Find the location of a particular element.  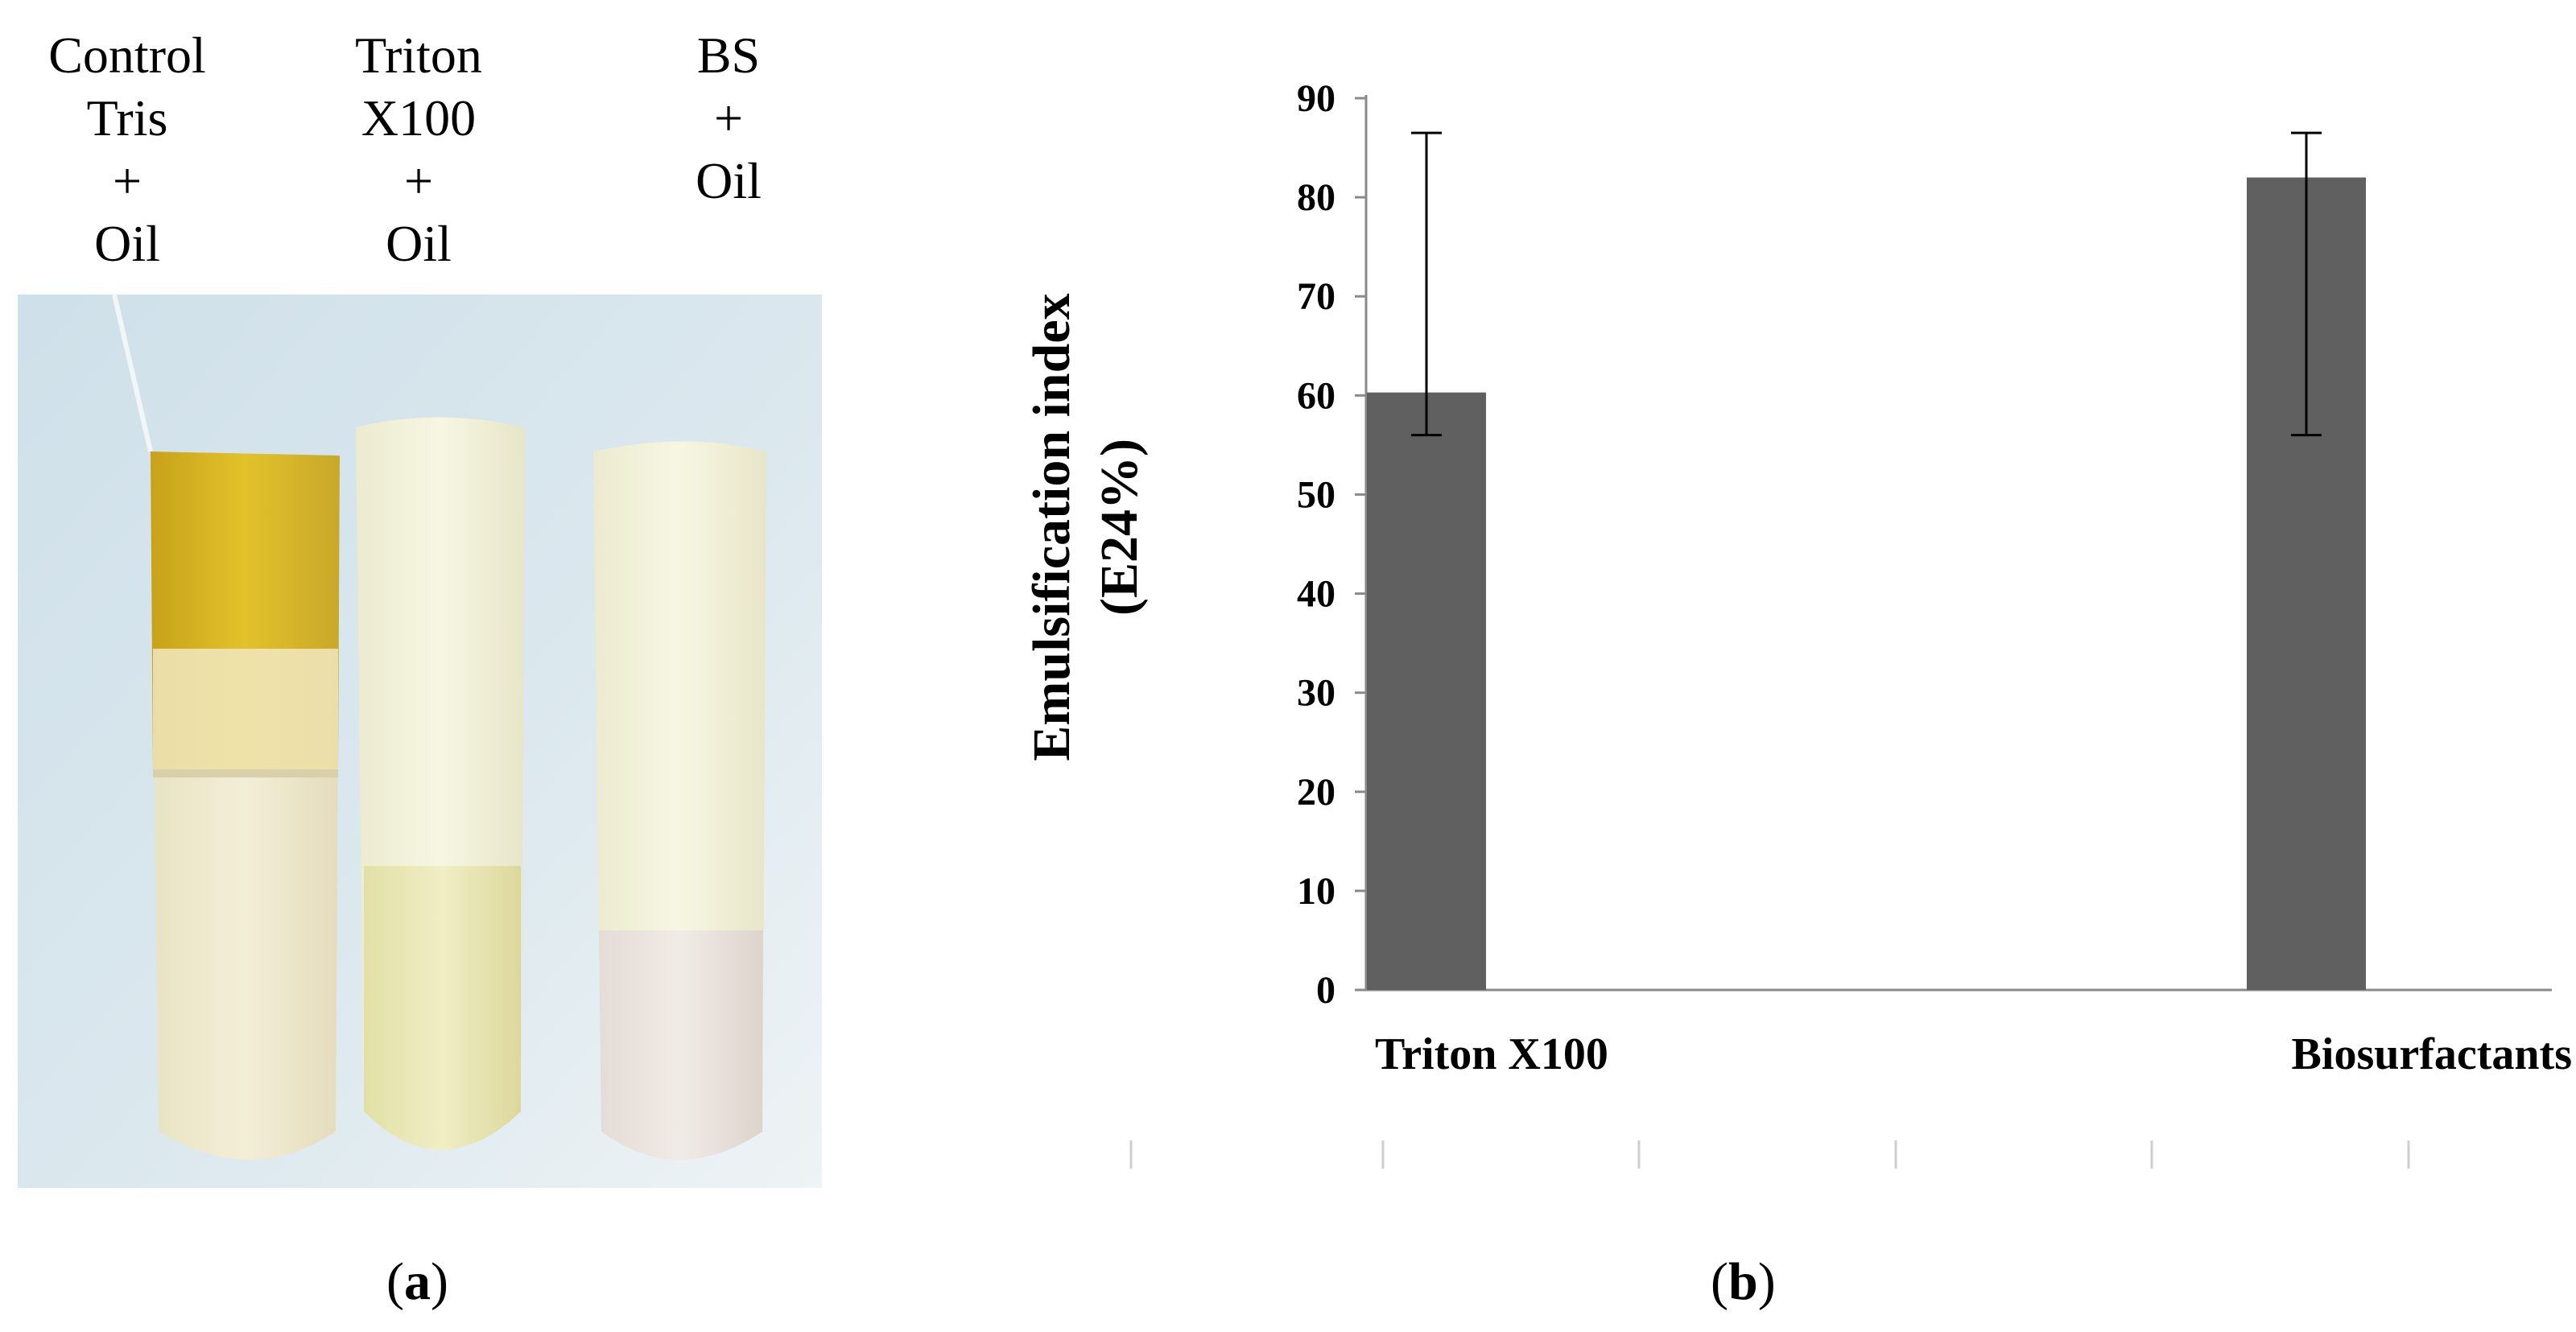

y-tick-label: 70 is located at coordinates (1316, 296).